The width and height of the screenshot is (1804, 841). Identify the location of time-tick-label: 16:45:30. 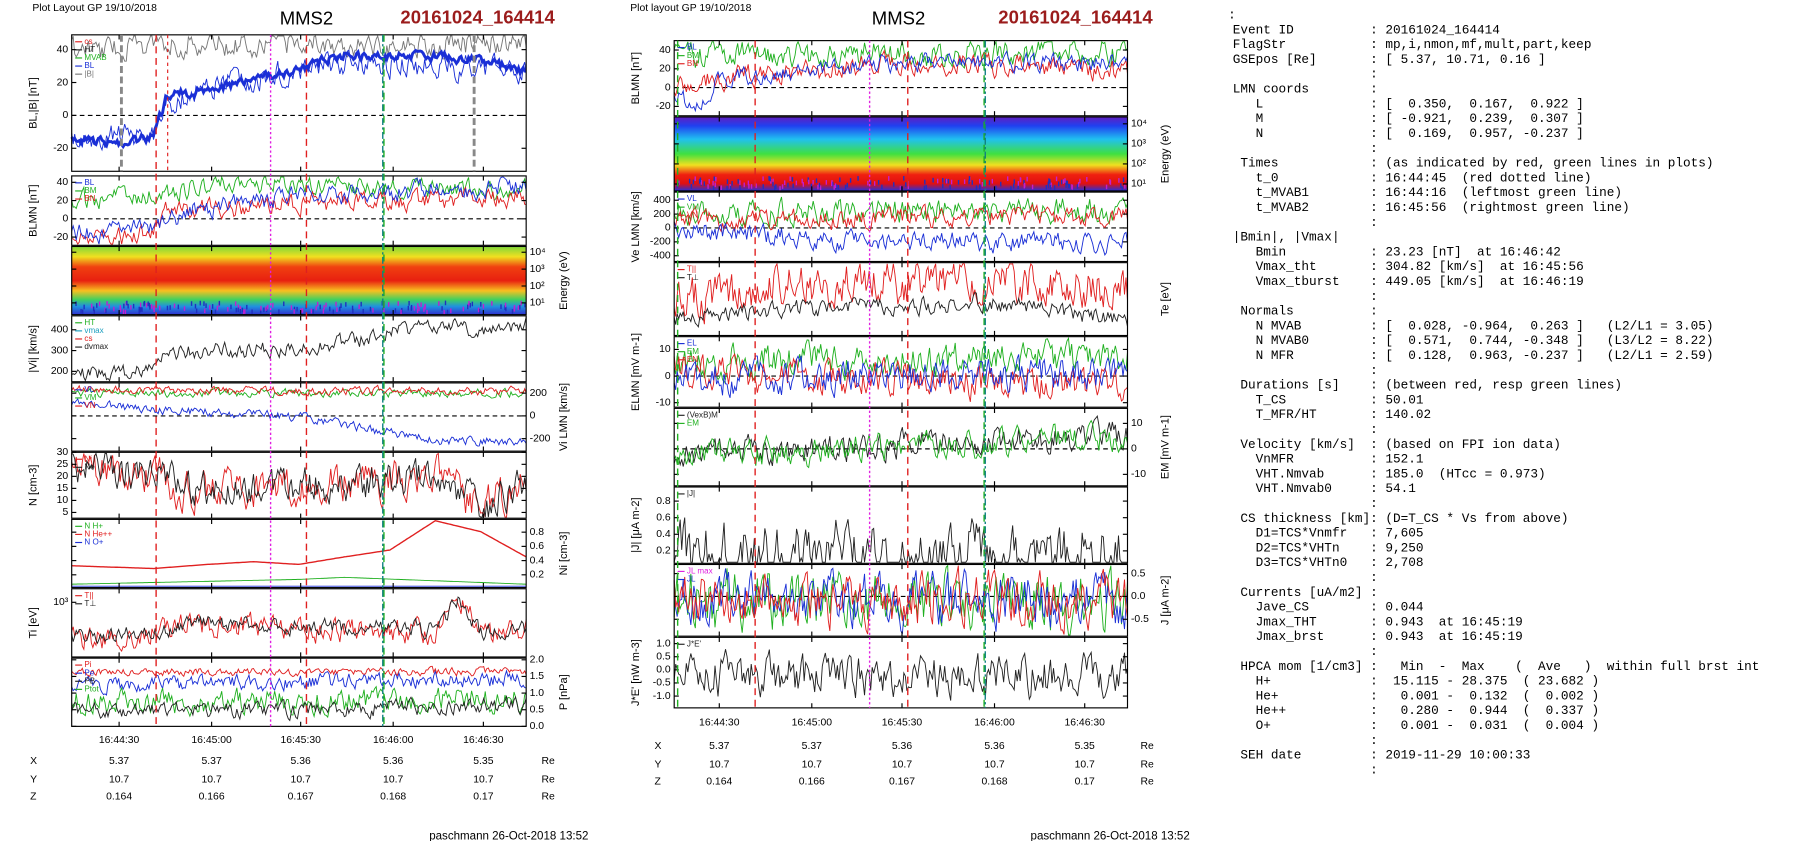
(902, 723).